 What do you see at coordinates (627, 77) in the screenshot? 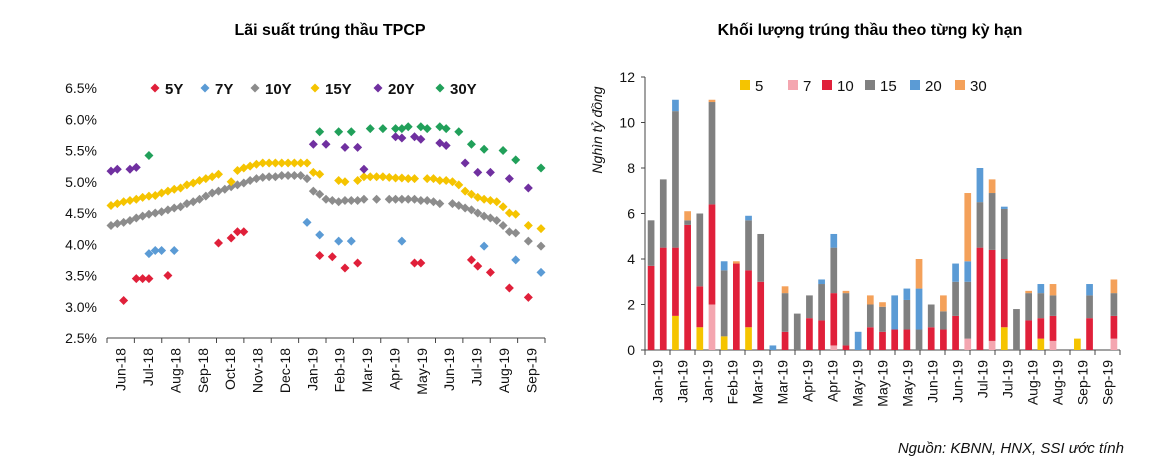
I see `y-tick-label: 12` at bounding box center [627, 77].